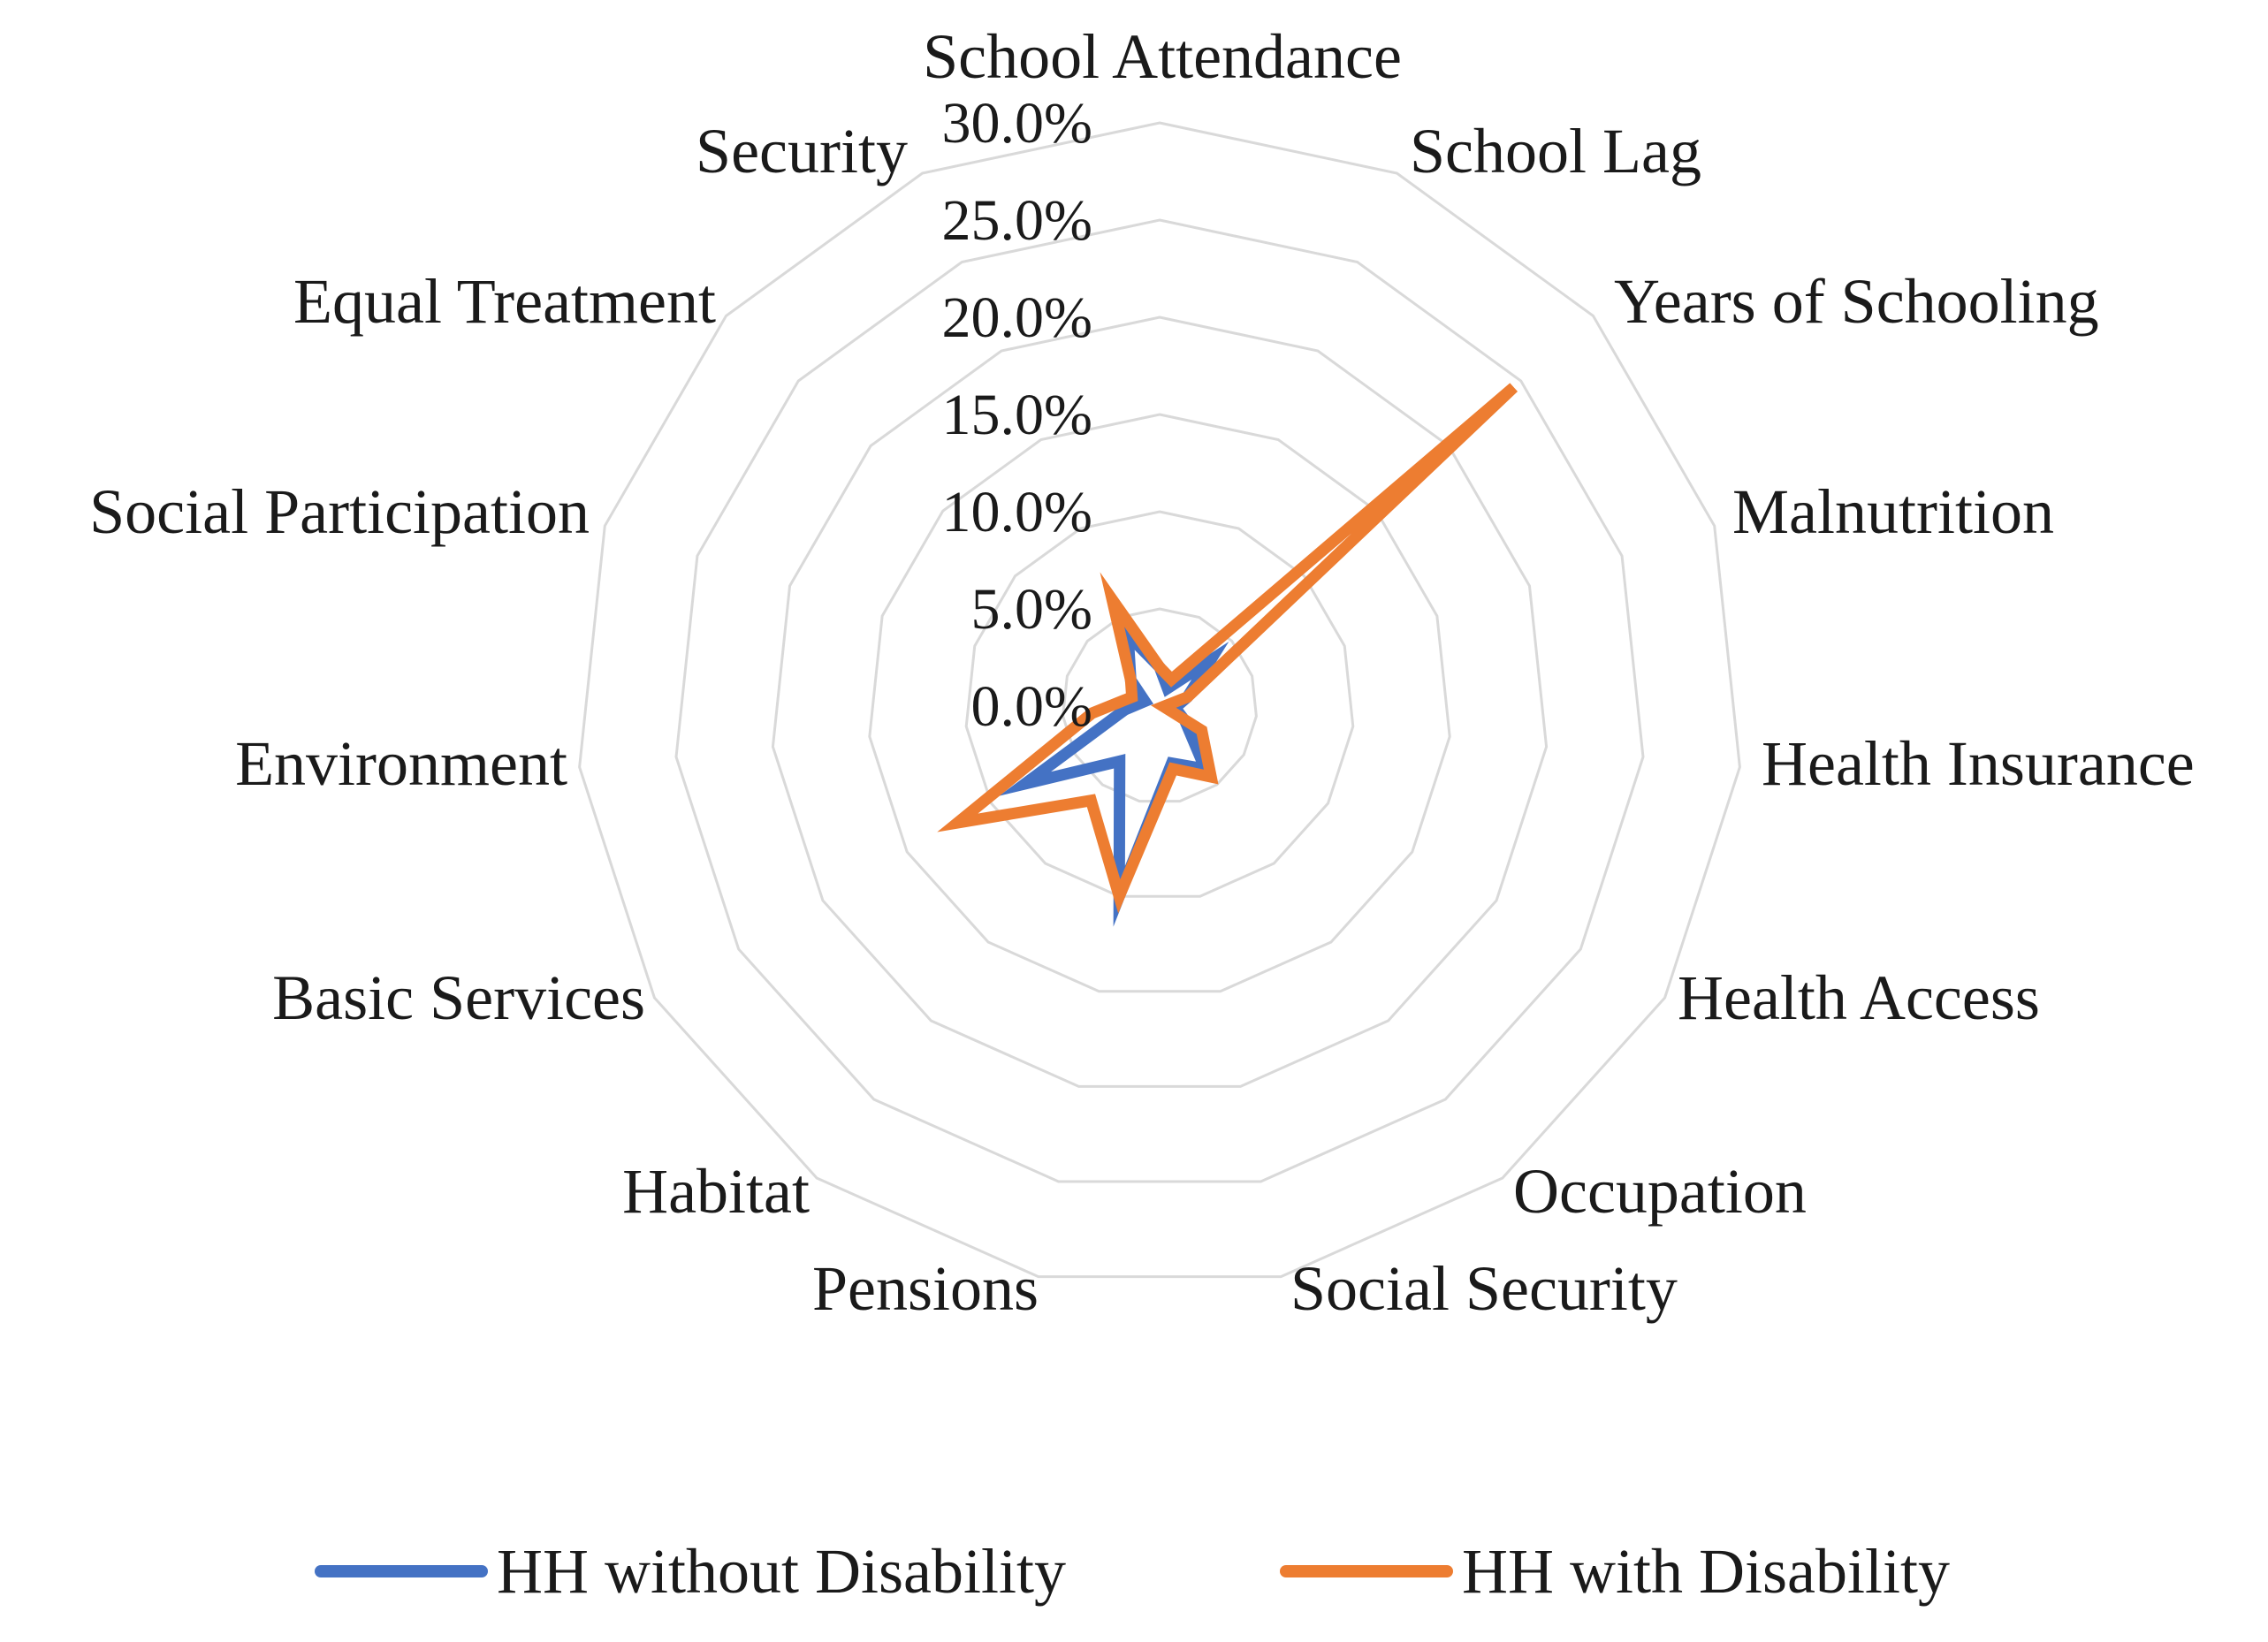 The width and height of the screenshot is (2268, 1642). What do you see at coordinates (1133, 1571) in the screenshot?
I see `legend: HH without Disability HH with Disability` at bounding box center [1133, 1571].